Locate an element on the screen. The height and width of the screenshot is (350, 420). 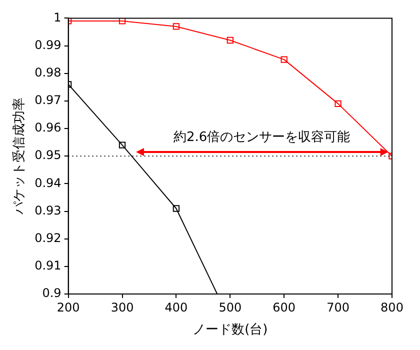
x-tick-label: 800 is located at coordinates (392, 307).